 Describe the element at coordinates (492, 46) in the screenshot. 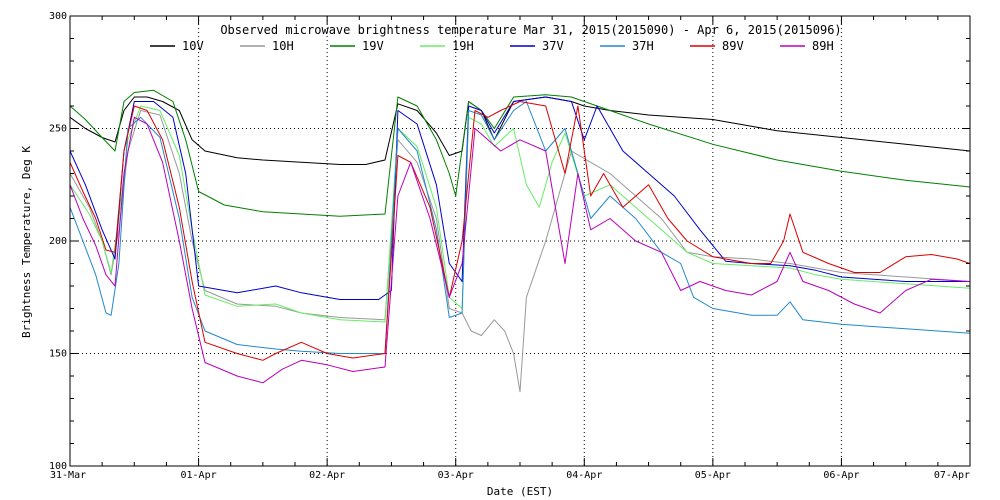

I see `legend: 10V 10H 19V 19H 37V 37H 89V 89H` at that location.